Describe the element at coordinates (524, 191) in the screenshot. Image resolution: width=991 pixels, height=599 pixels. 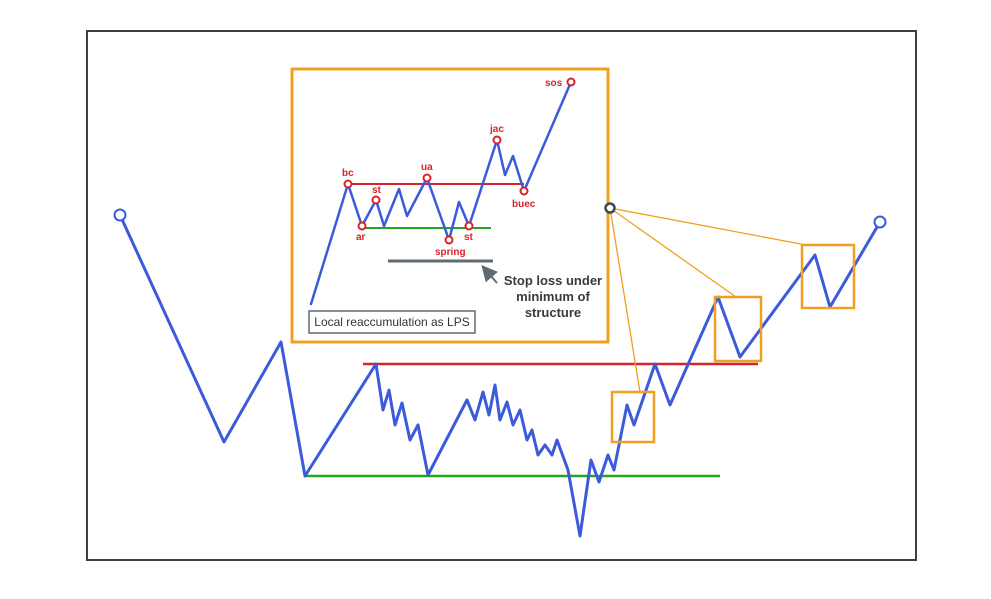
I see `buec-point` at that location.